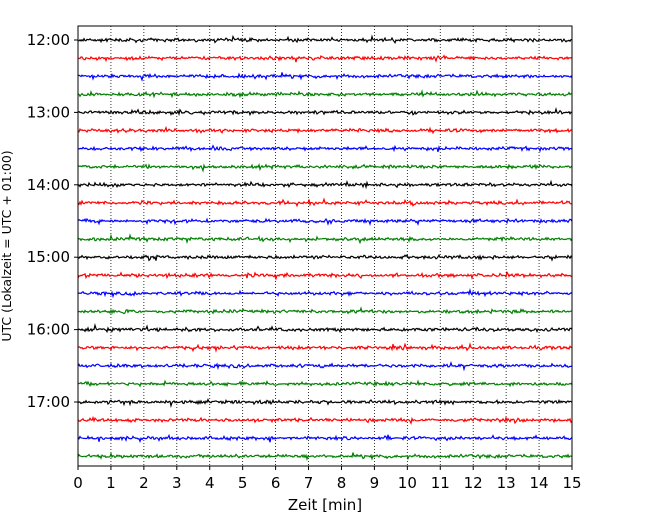 This screenshot has width=650, height=520. What do you see at coordinates (52, 221) in the screenshot?
I see `y-axis-ticks: 12:00 13:00 14:00 15:00 16:00 17:00` at bounding box center [52, 221].